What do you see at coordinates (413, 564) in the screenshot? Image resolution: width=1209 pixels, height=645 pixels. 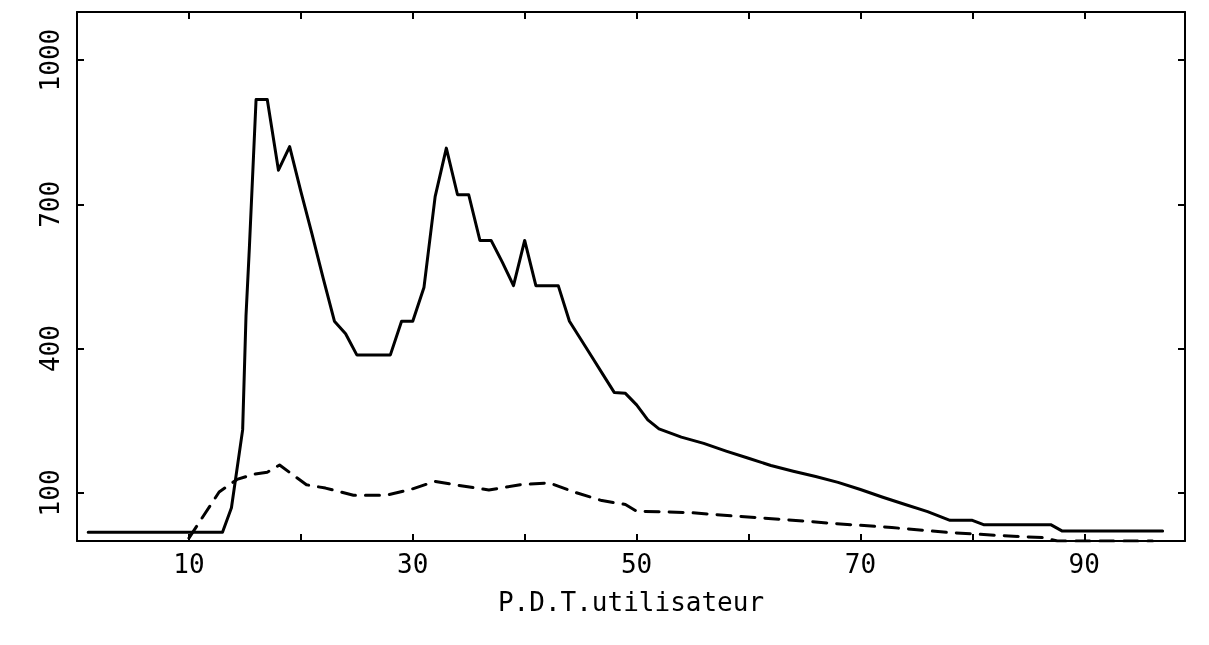 I see `x-tick-label: 30` at bounding box center [413, 564].